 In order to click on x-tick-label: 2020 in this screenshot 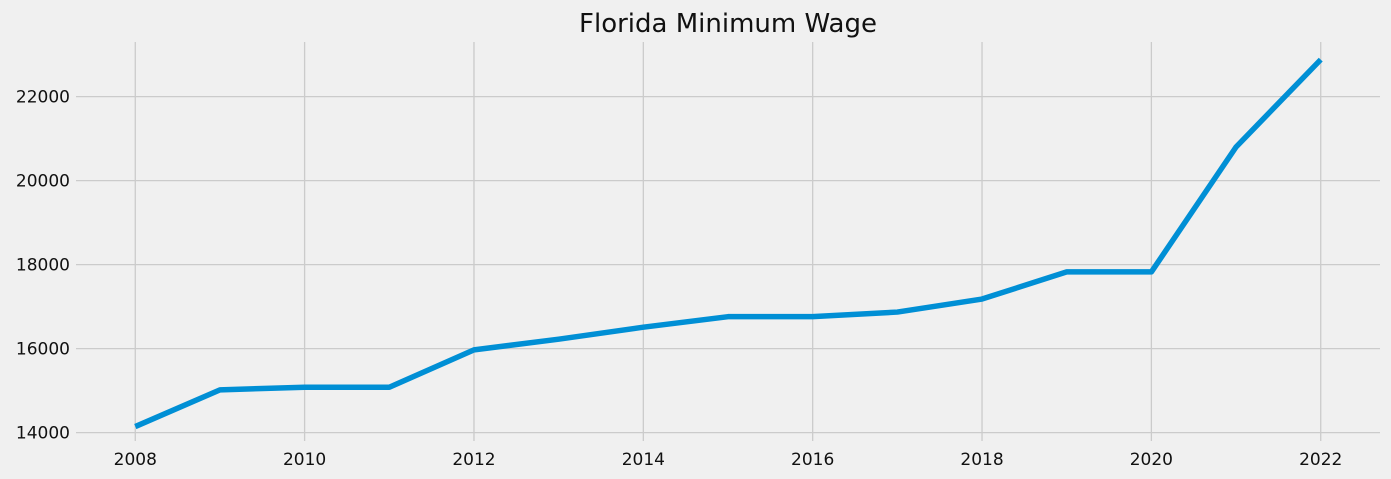, I will do `click(1151, 460)`.